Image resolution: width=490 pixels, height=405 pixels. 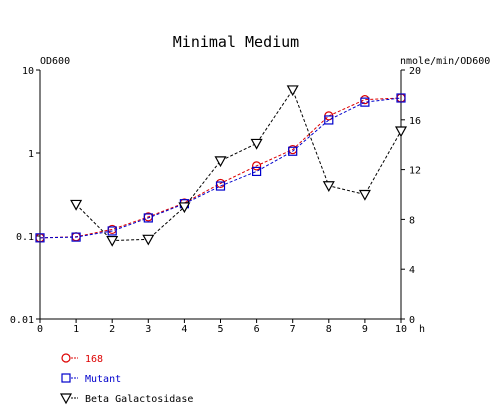 What do you see at coordinates (76, 329) in the screenshot?
I see `x-tick-label: 1` at bounding box center [76, 329].